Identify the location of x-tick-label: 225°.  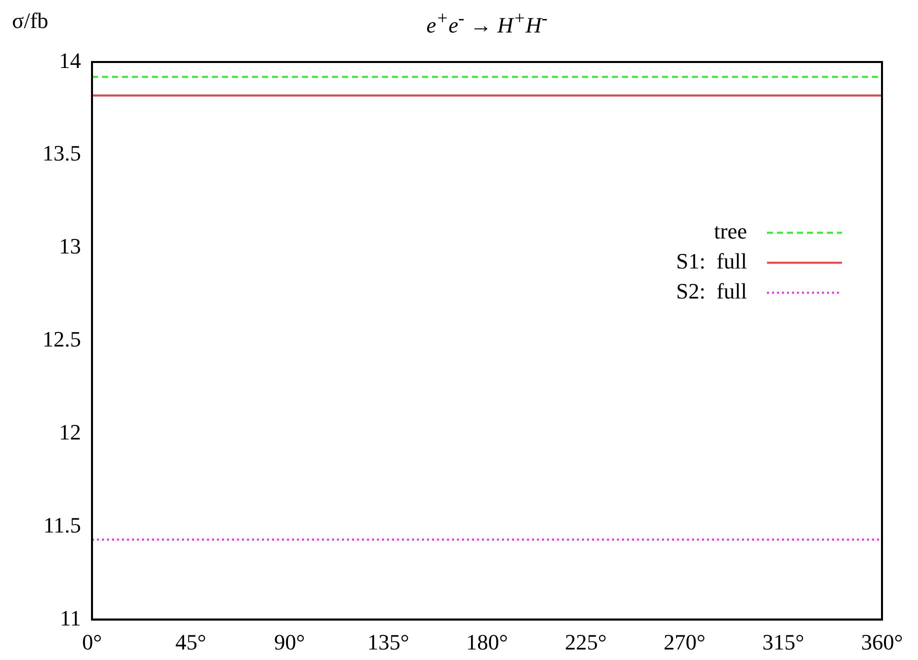
(585, 642).